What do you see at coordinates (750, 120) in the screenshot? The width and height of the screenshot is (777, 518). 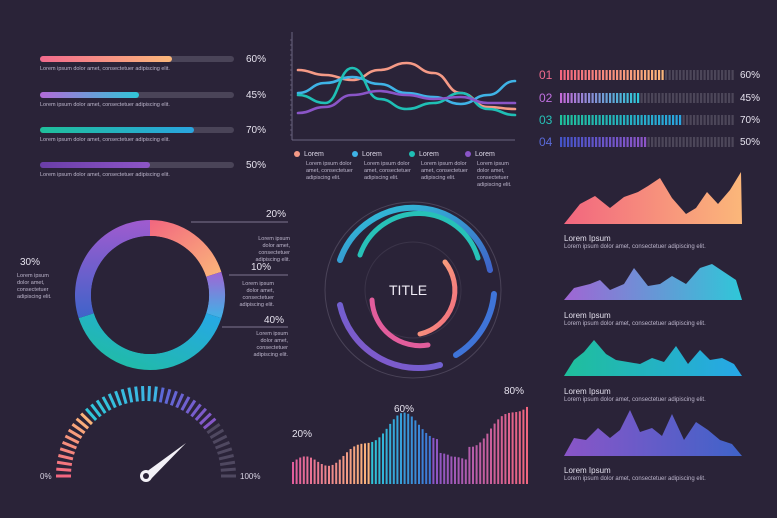 I see `segment-percent: 70%` at bounding box center [750, 120].